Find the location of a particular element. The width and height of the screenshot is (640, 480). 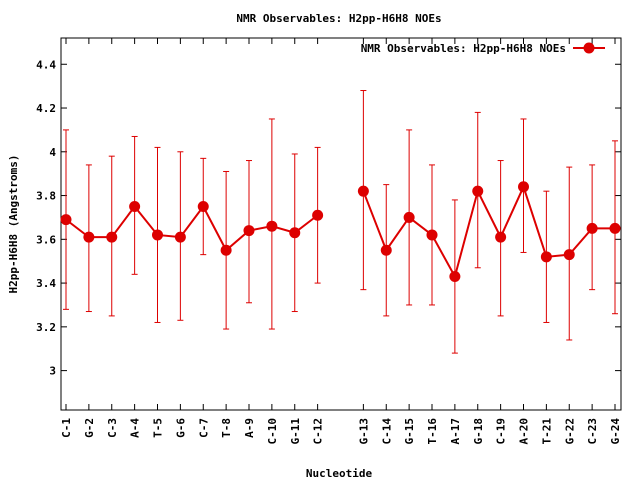

x-tick-label: G-22 is located at coordinates (569, 431).